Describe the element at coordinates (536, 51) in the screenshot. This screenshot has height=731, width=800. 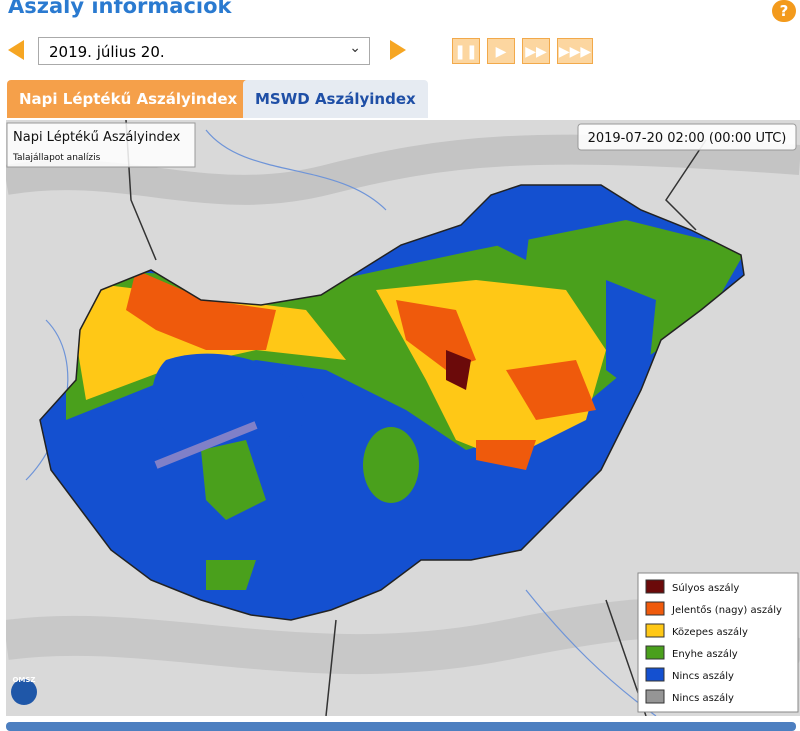
I see `fast-button: ▶▶` at that location.